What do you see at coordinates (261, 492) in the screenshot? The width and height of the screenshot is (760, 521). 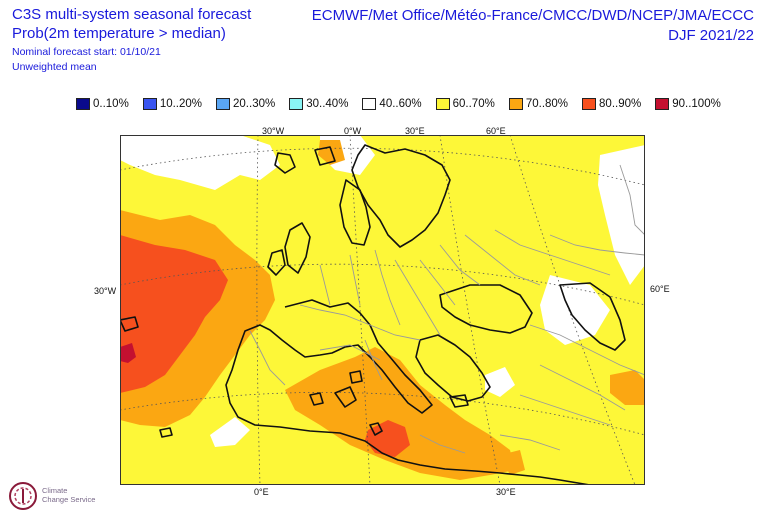 I see `axis-bottom-lon-1: 0°E` at bounding box center [261, 492].